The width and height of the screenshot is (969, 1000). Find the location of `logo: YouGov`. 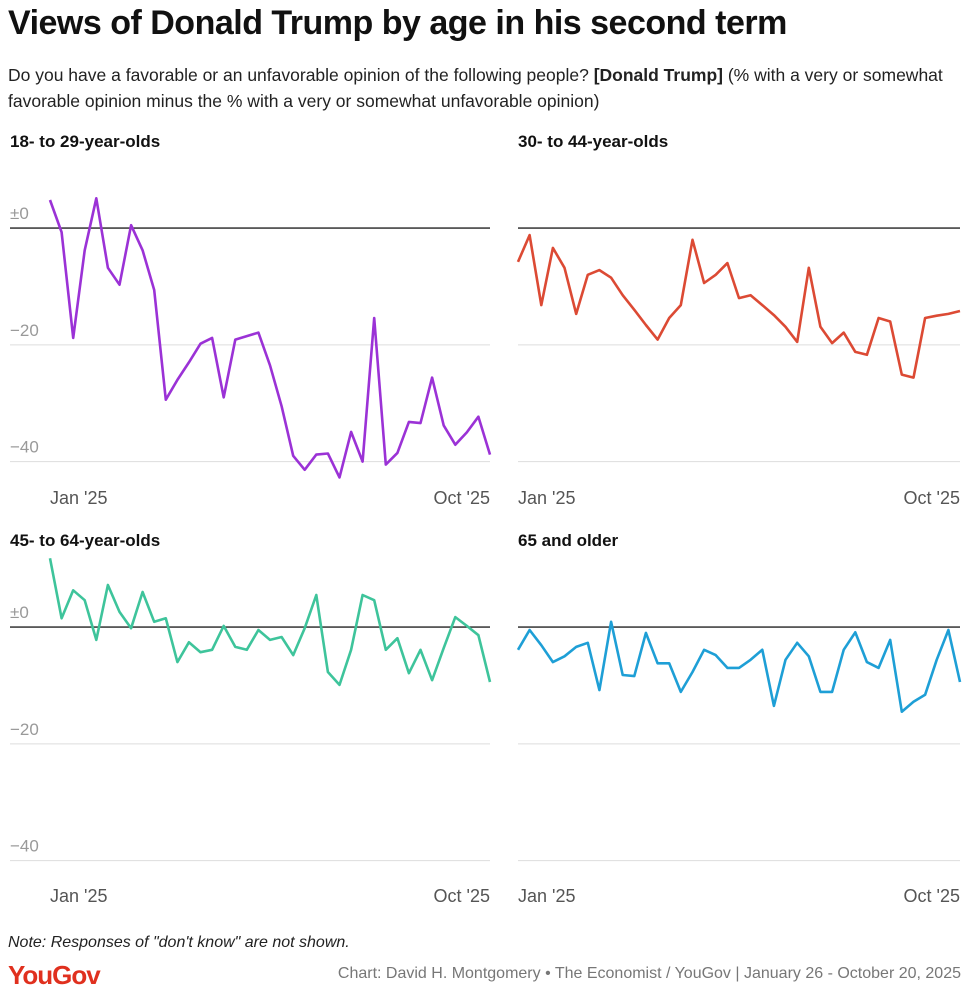

logo: YouGov is located at coordinates (54, 975).